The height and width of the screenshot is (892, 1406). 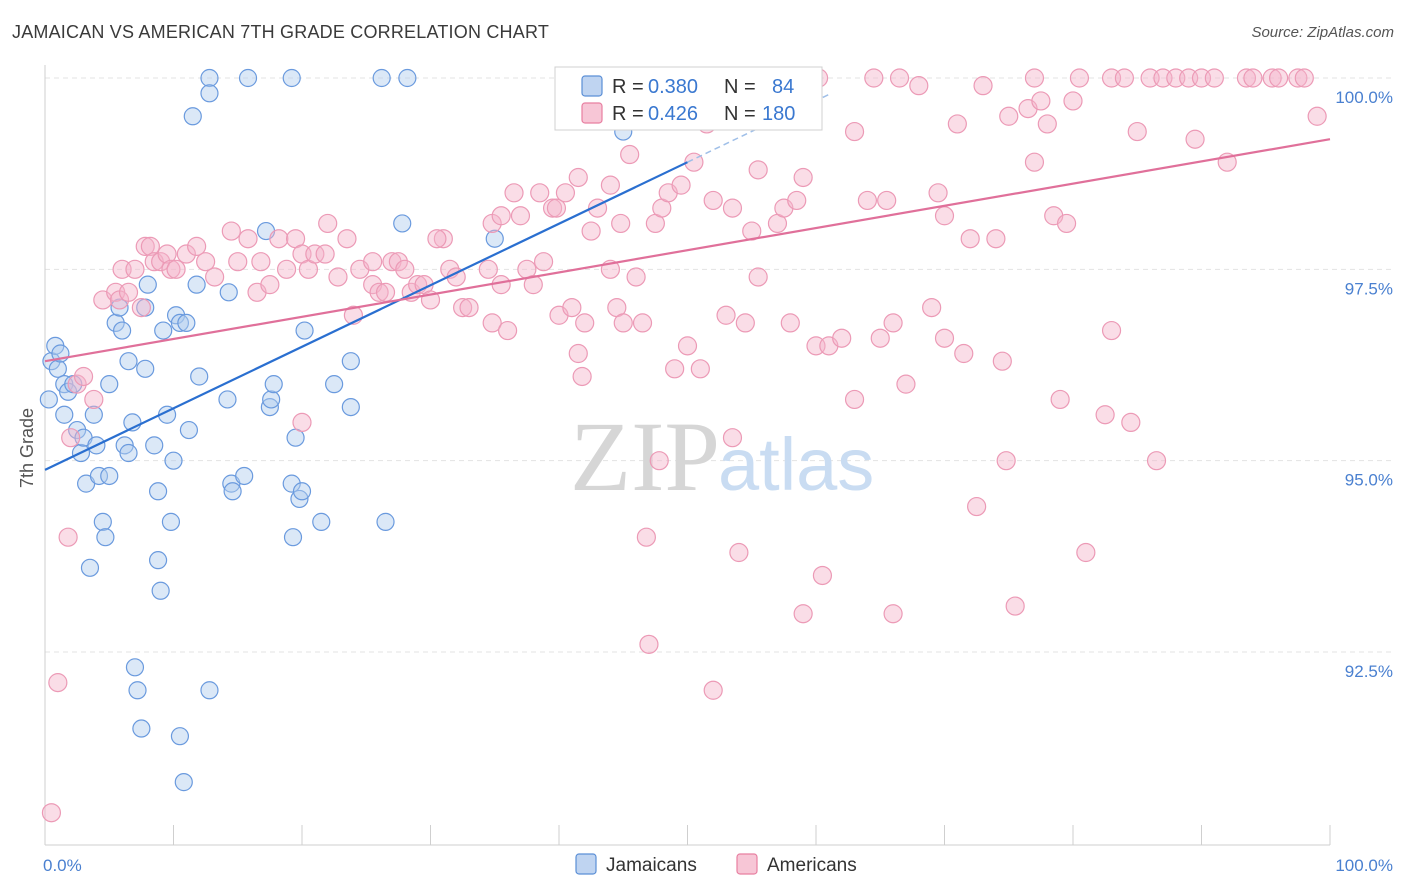 I want to click on y-tick-label: 92.5%, so click(x=1369, y=671).